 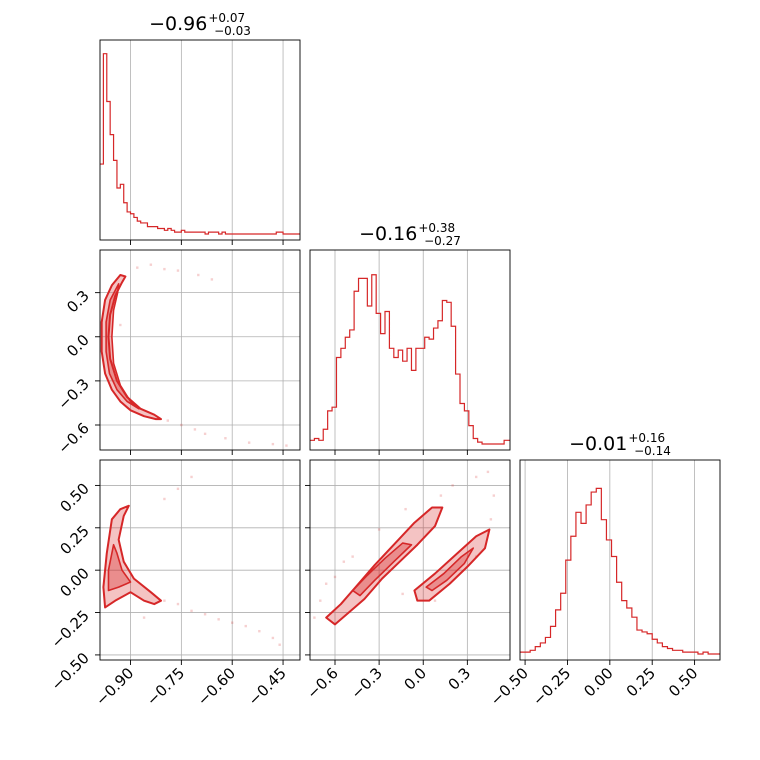 What do you see at coordinates (232, 31) in the screenshot?
I see `title-param-1-minus: −0.03` at bounding box center [232, 31].